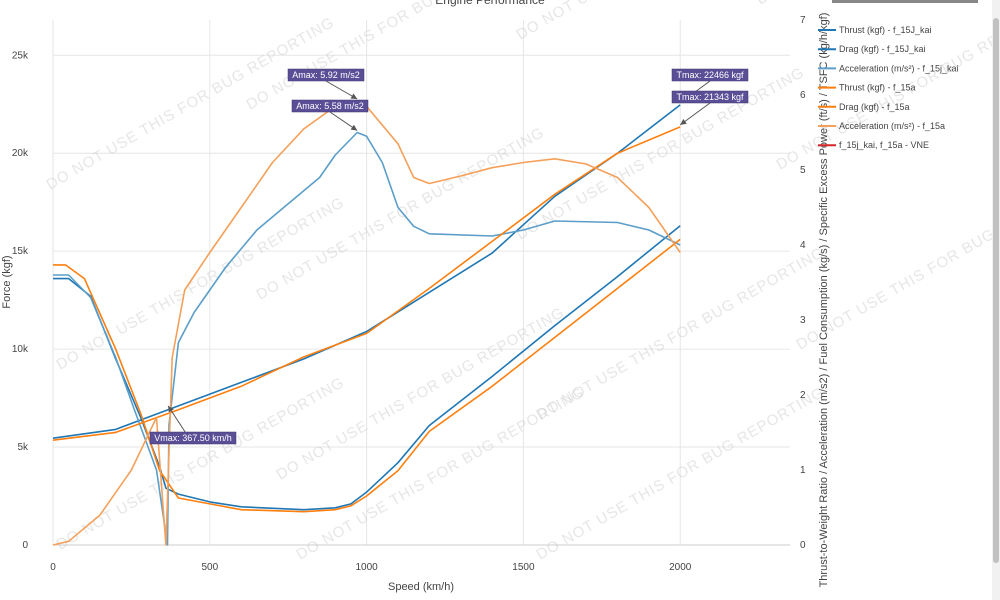 The image size is (1000, 600). I want to click on legend-entry-label: Drag (kgf) - f_15a, so click(874, 107).